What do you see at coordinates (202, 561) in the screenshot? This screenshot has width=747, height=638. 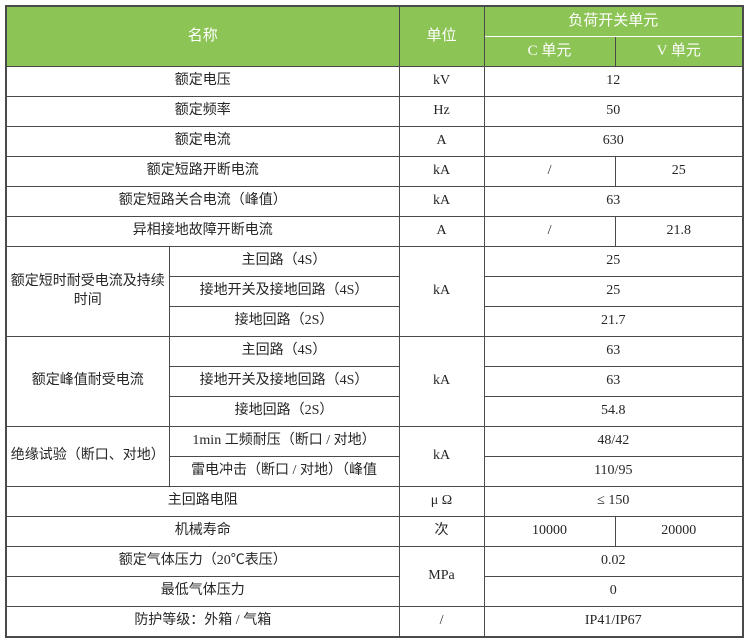 I see `row-label: 额定气体压力（20℃表压）` at bounding box center [202, 561].